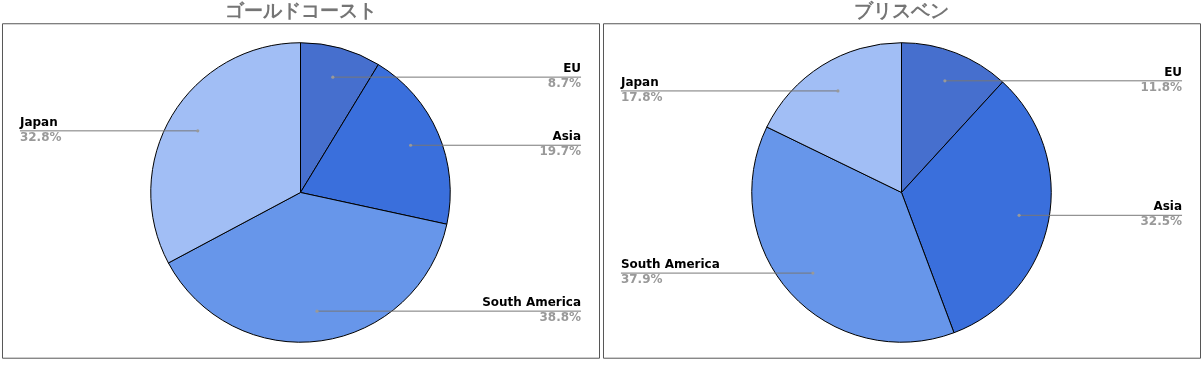 This screenshot has height=373, width=1202. I want to click on chart-title: ゴールドコースト, so click(300, 11).